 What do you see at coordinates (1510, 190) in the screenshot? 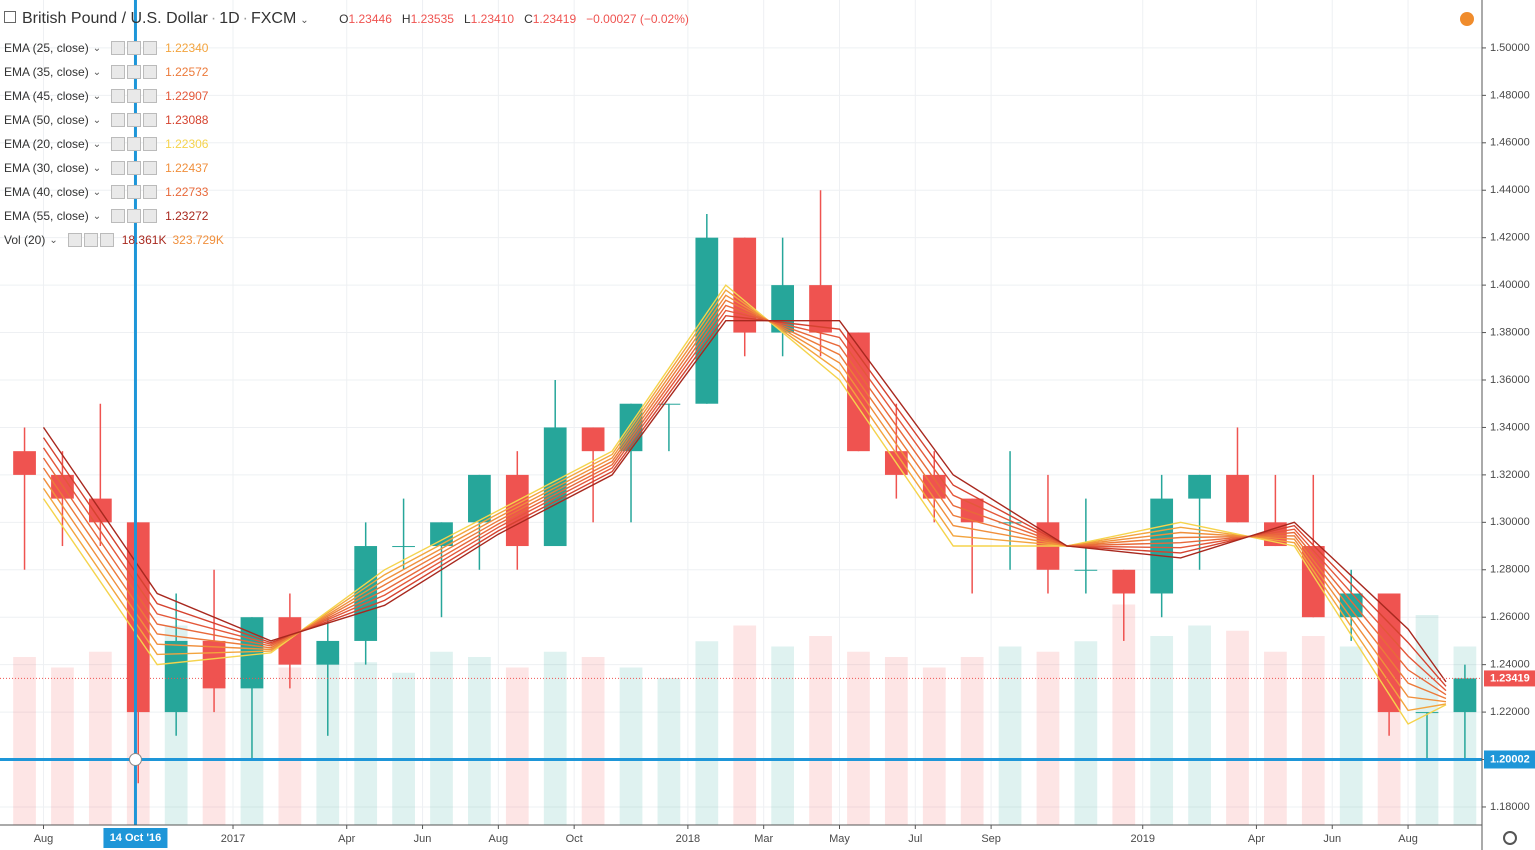
I see `y-tick-label: 1.44000` at bounding box center [1510, 190].